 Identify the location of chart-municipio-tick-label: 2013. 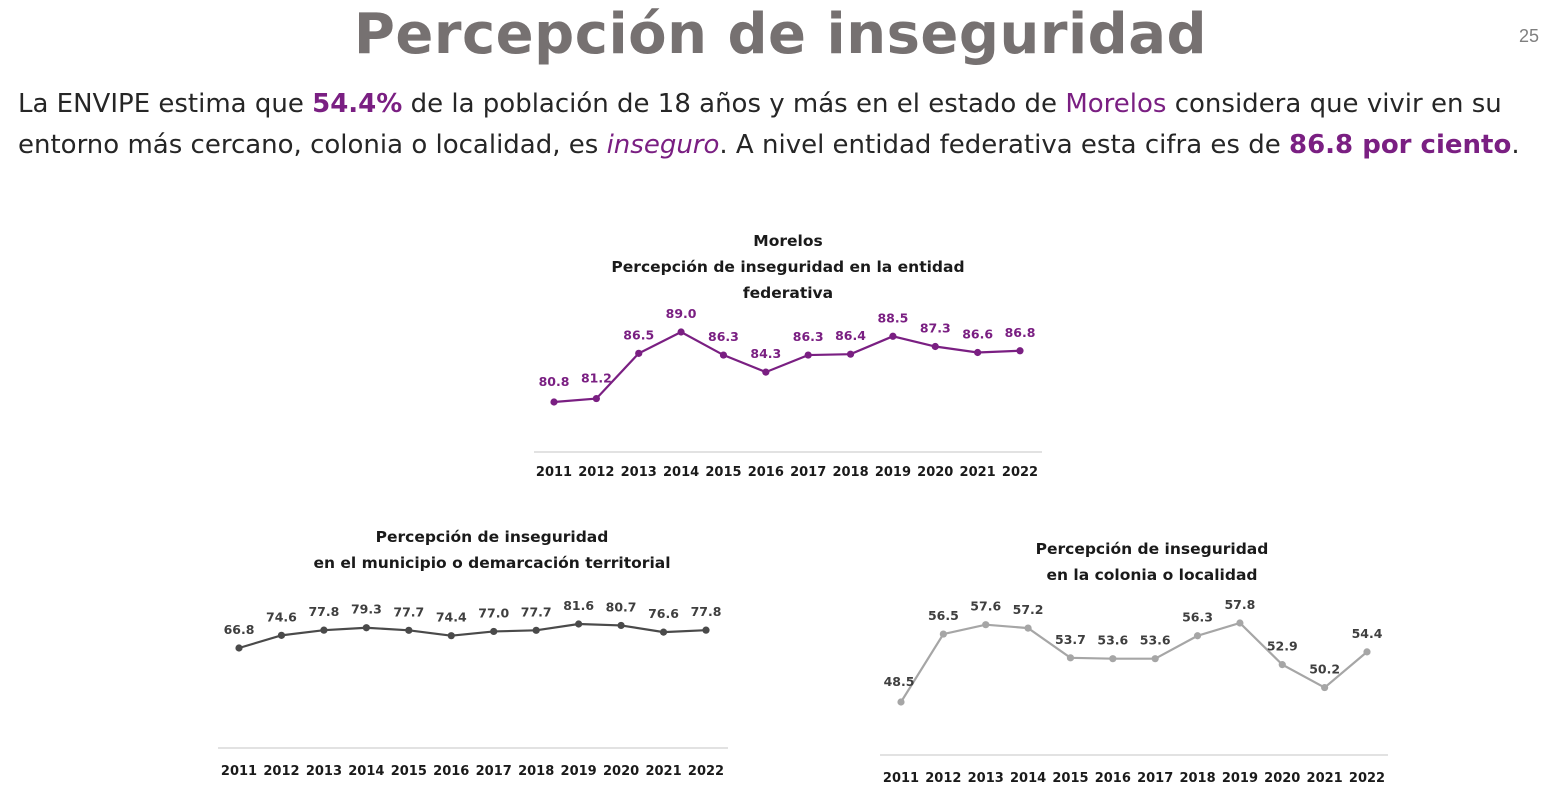
(324, 771).